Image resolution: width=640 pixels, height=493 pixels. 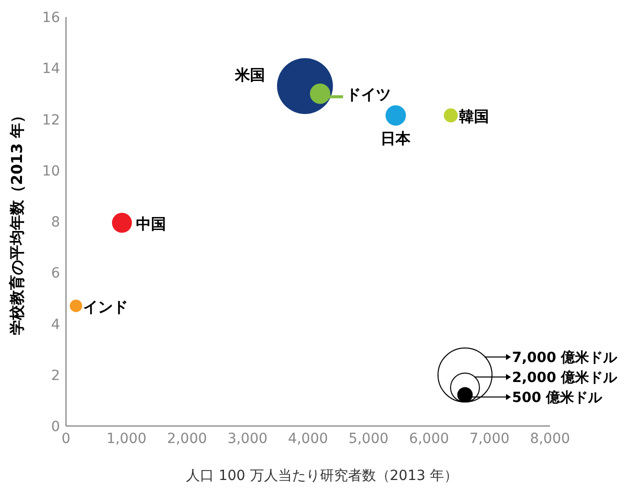 What do you see at coordinates (151, 223) in the screenshot?
I see `series-label: 中国` at bounding box center [151, 223].